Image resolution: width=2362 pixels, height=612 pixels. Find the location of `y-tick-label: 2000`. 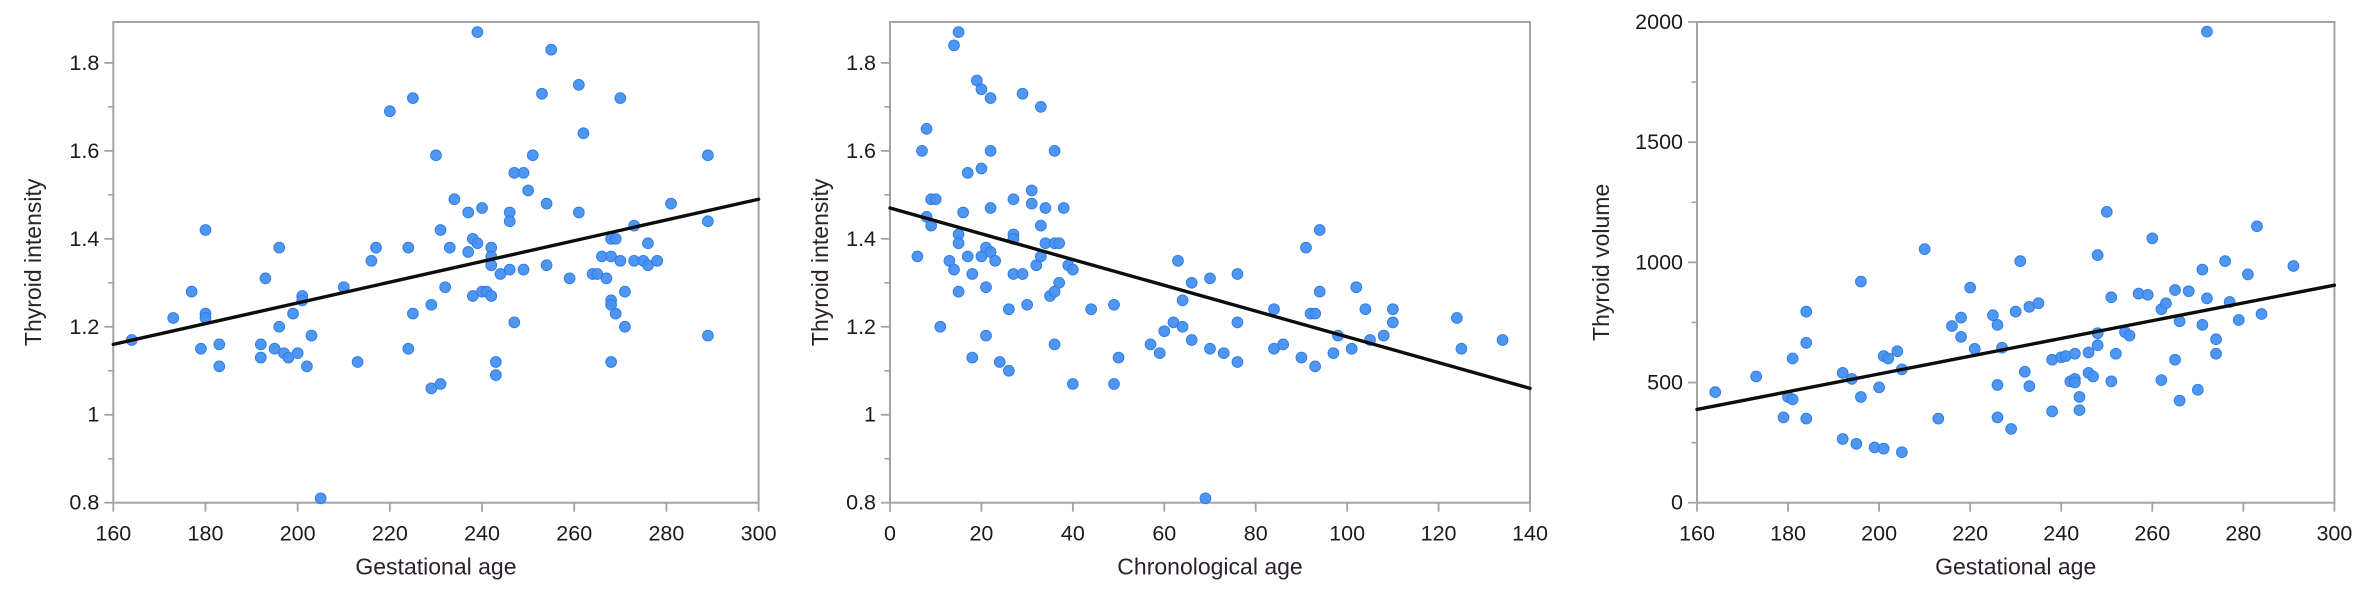

y-tick-label: 2000 is located at coordinates (1659, 22).